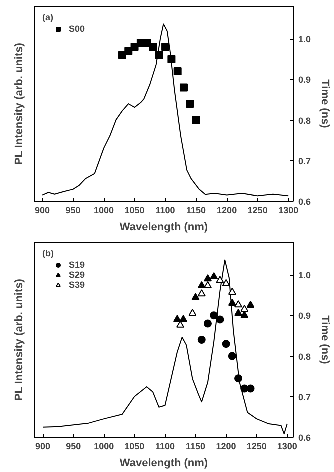  What do you see at coordinates (77, 29) in the screenshot?
I see `legend-label: S00` at bounding box center [77, 29].